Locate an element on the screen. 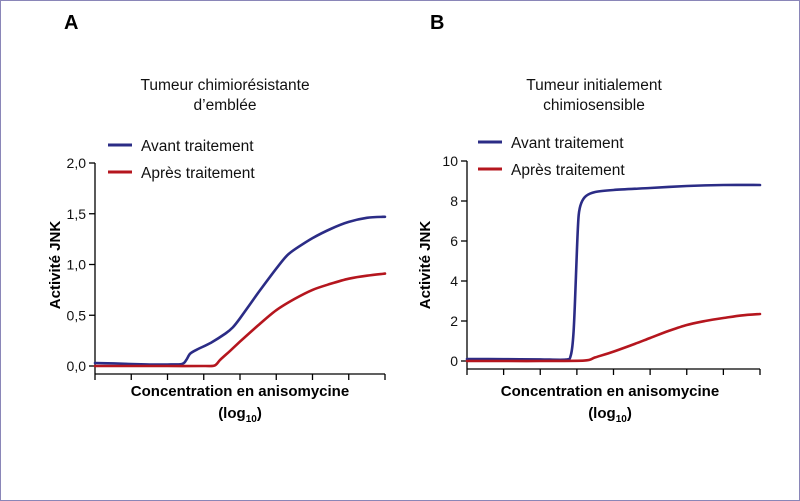 This screenshot has width=800, height=501. panel-a-legend: Avant traitement Après traitement is located at coordinates (181, 160).